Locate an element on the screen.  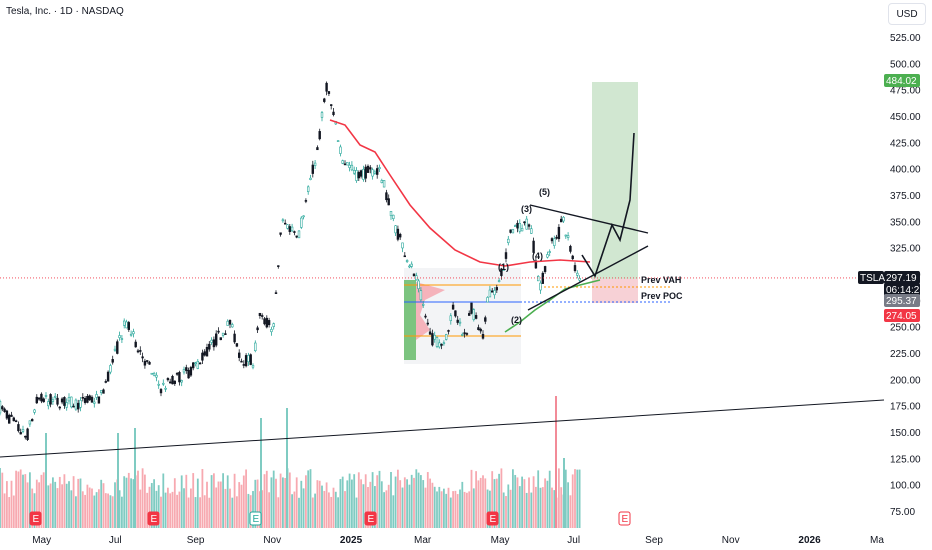
trend-line is located at coordinates (442, 428).